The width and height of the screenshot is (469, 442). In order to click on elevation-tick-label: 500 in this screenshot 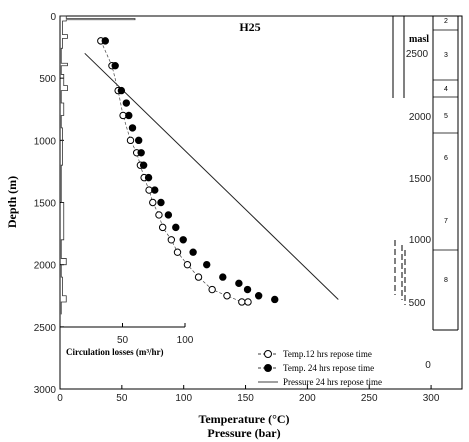, I will do `click(417, 303)`.